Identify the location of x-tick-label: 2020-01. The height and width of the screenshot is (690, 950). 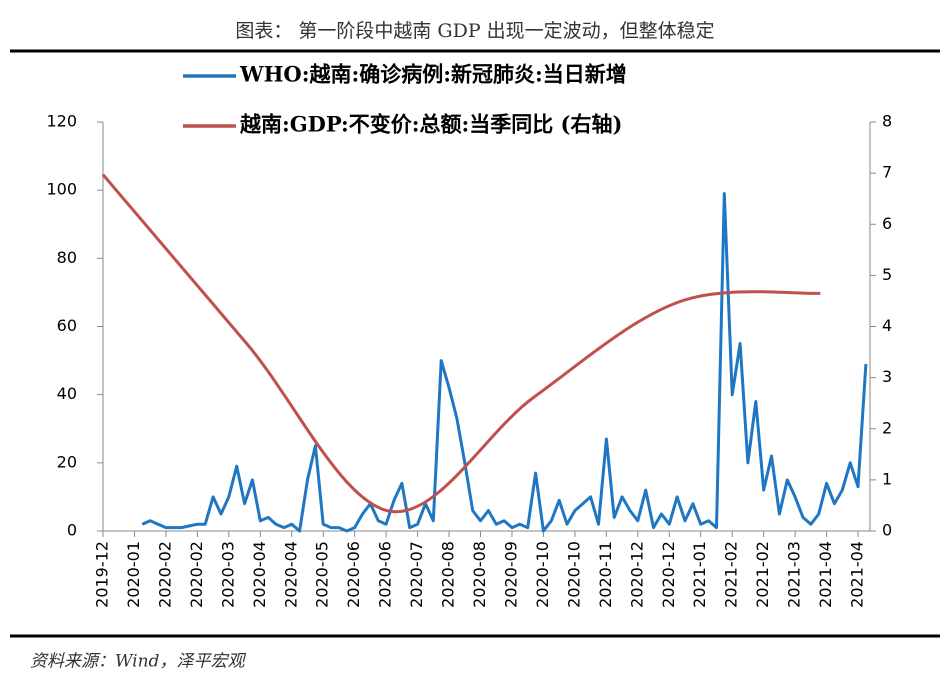
(133, 574).